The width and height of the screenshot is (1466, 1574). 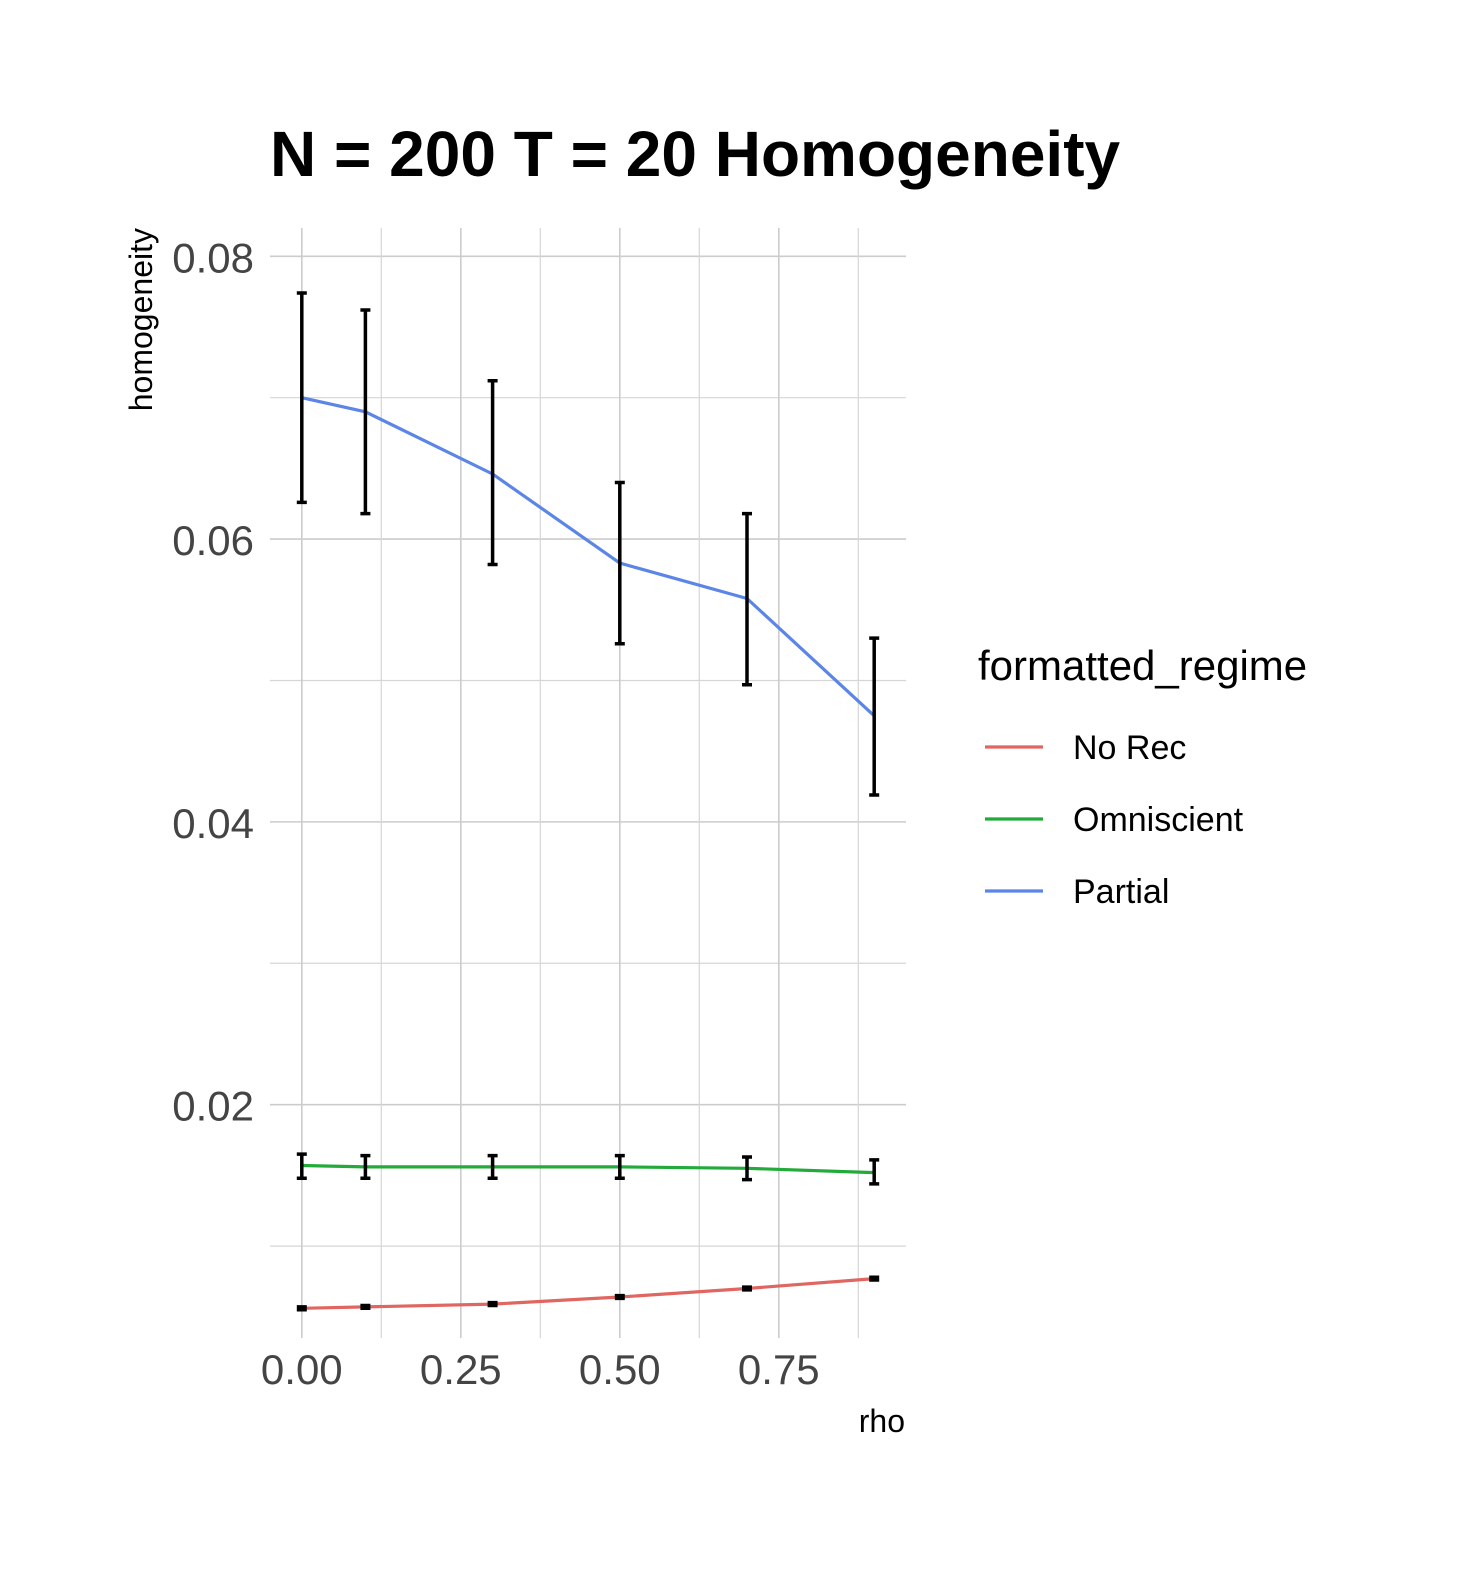 I want to click on x-axis-label: rho, so click(x=882, y=1421).